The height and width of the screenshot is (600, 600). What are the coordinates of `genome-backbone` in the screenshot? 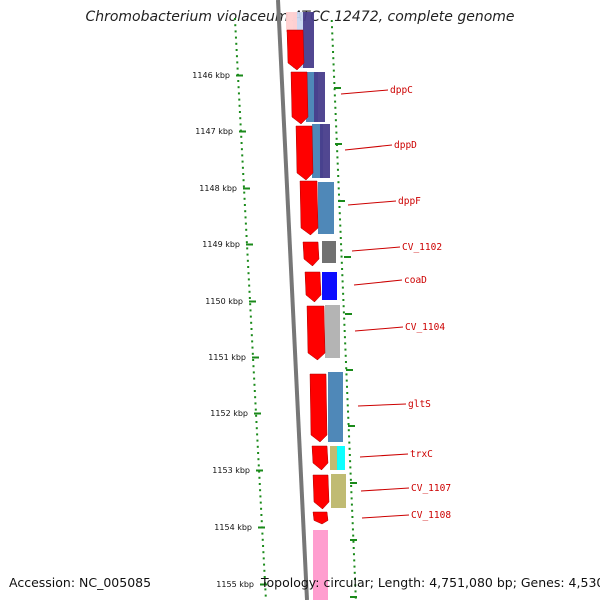 It's located at (292, 300).